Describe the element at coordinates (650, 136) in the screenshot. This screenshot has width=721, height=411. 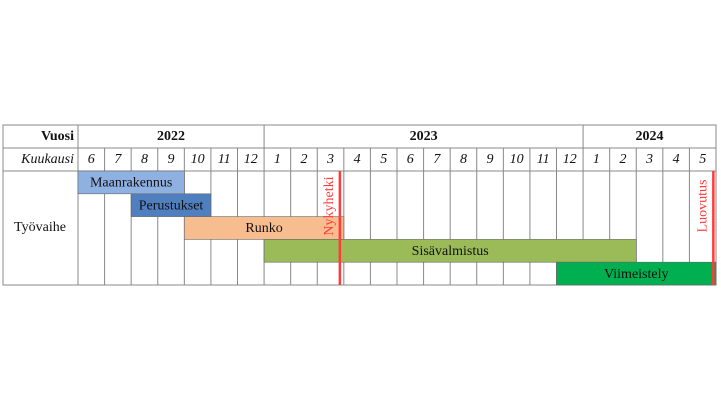
I see `year-label: 2024` at that location.